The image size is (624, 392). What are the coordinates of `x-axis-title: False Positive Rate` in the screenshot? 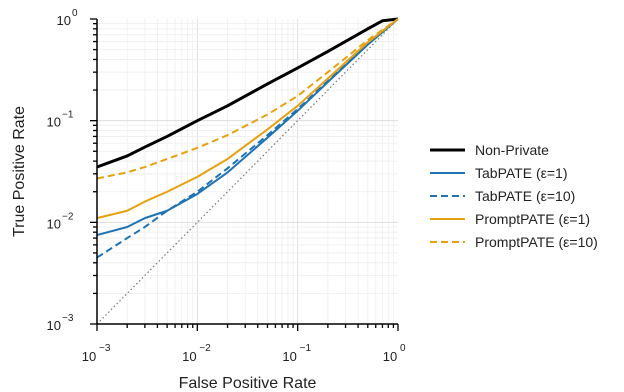 It's located at (248, 383).